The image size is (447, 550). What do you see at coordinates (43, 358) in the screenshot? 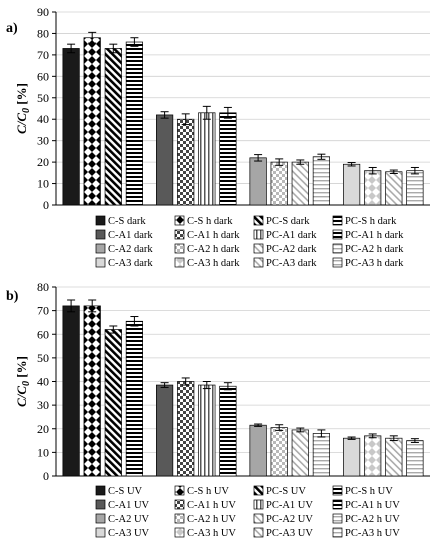
I see `y-tick-label: 50` at bounding box center [43, 358].